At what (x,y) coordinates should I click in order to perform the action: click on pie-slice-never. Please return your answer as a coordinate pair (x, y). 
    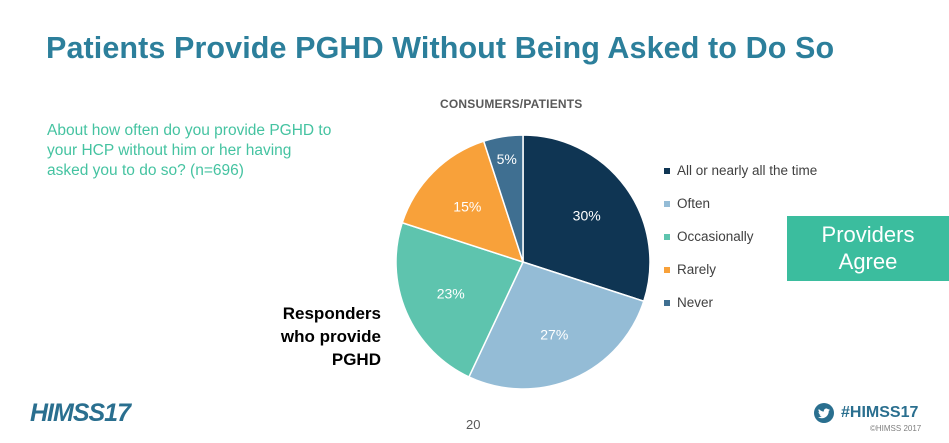
    Looking at the image, I should click on (503, 198).